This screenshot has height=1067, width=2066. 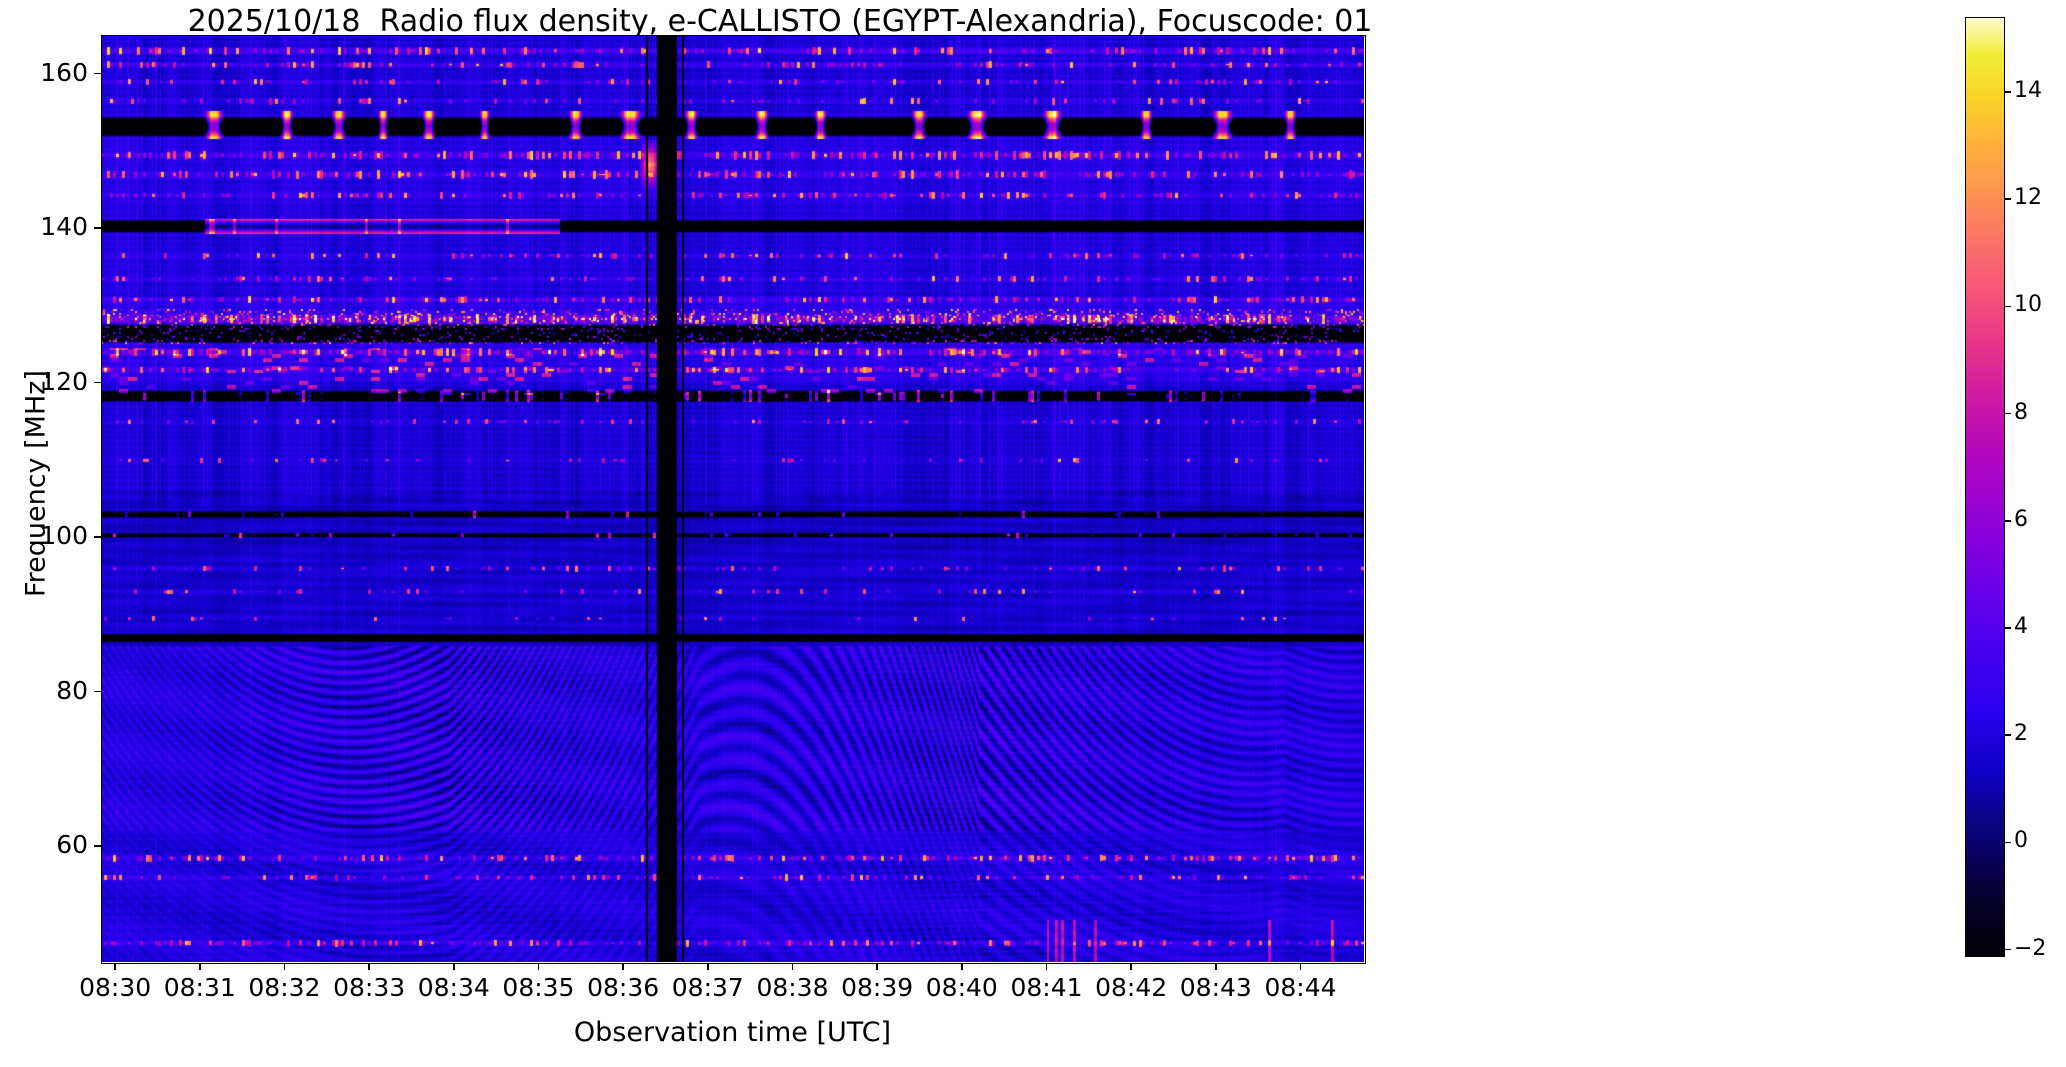 I want to click on colorbar-tick-label: 8, so click(x=2021, y=412).